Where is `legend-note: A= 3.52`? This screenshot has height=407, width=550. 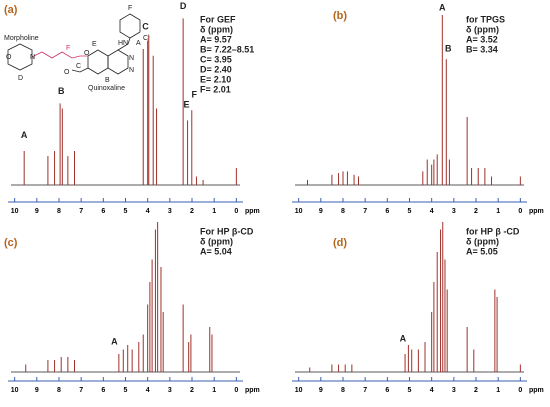
legend-note: A= 3.52 is located at coordinates (482, 39).